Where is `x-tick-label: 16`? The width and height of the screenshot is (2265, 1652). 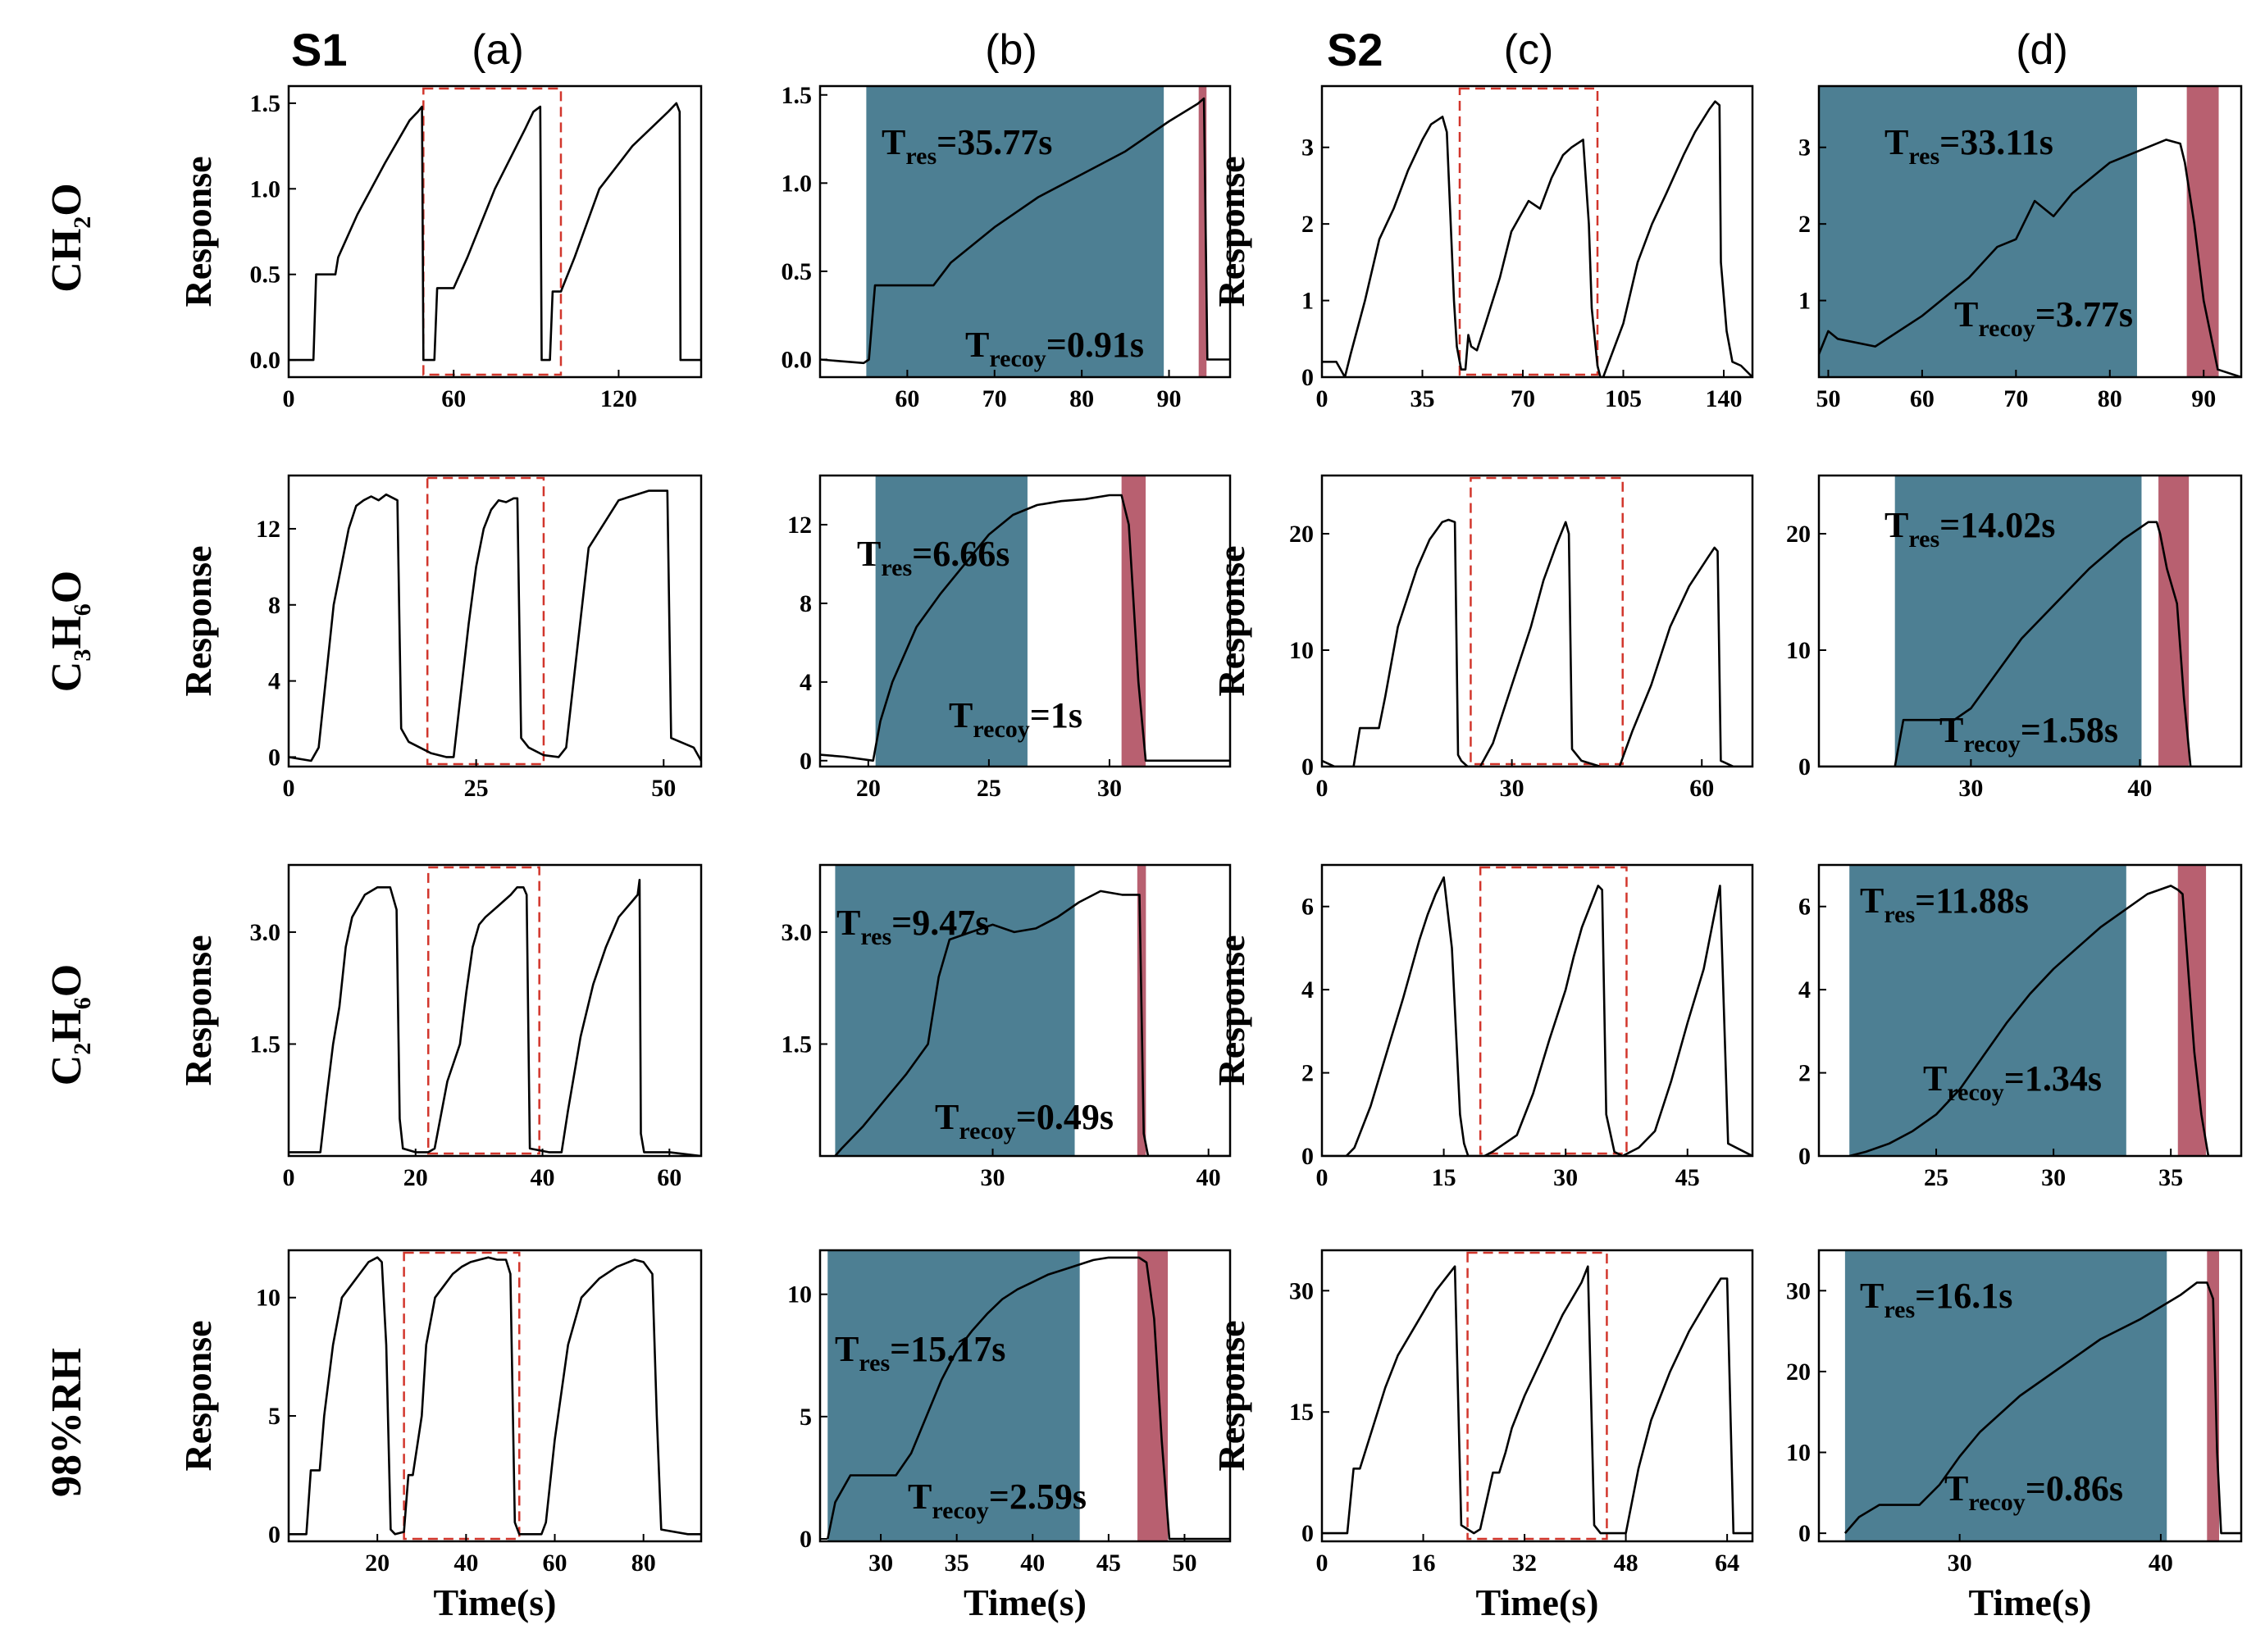
x-tick-label: 16 is located at coordinates (1423, 1564).